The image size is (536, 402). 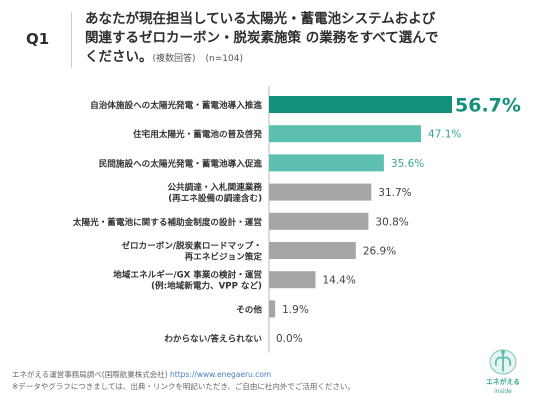 What do you see at coordinates (167, 222) in the screenshot?
I see `category-label: 太陽光・蓄電池に関する補助金制度の設計・運営` at bounding box center [167, 222].